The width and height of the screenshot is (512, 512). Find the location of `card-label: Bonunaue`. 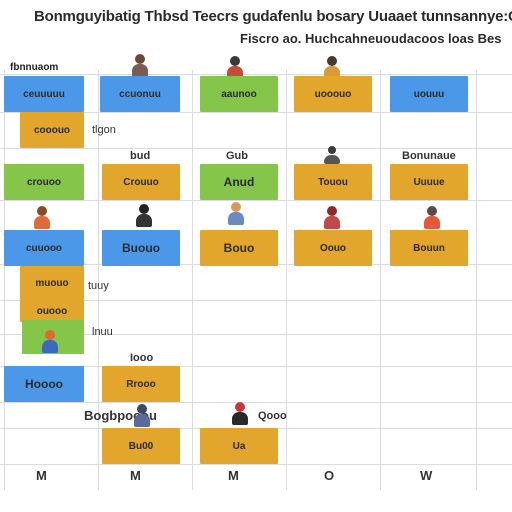

card-label: Bonunaue is located at coordinates (429, 156).